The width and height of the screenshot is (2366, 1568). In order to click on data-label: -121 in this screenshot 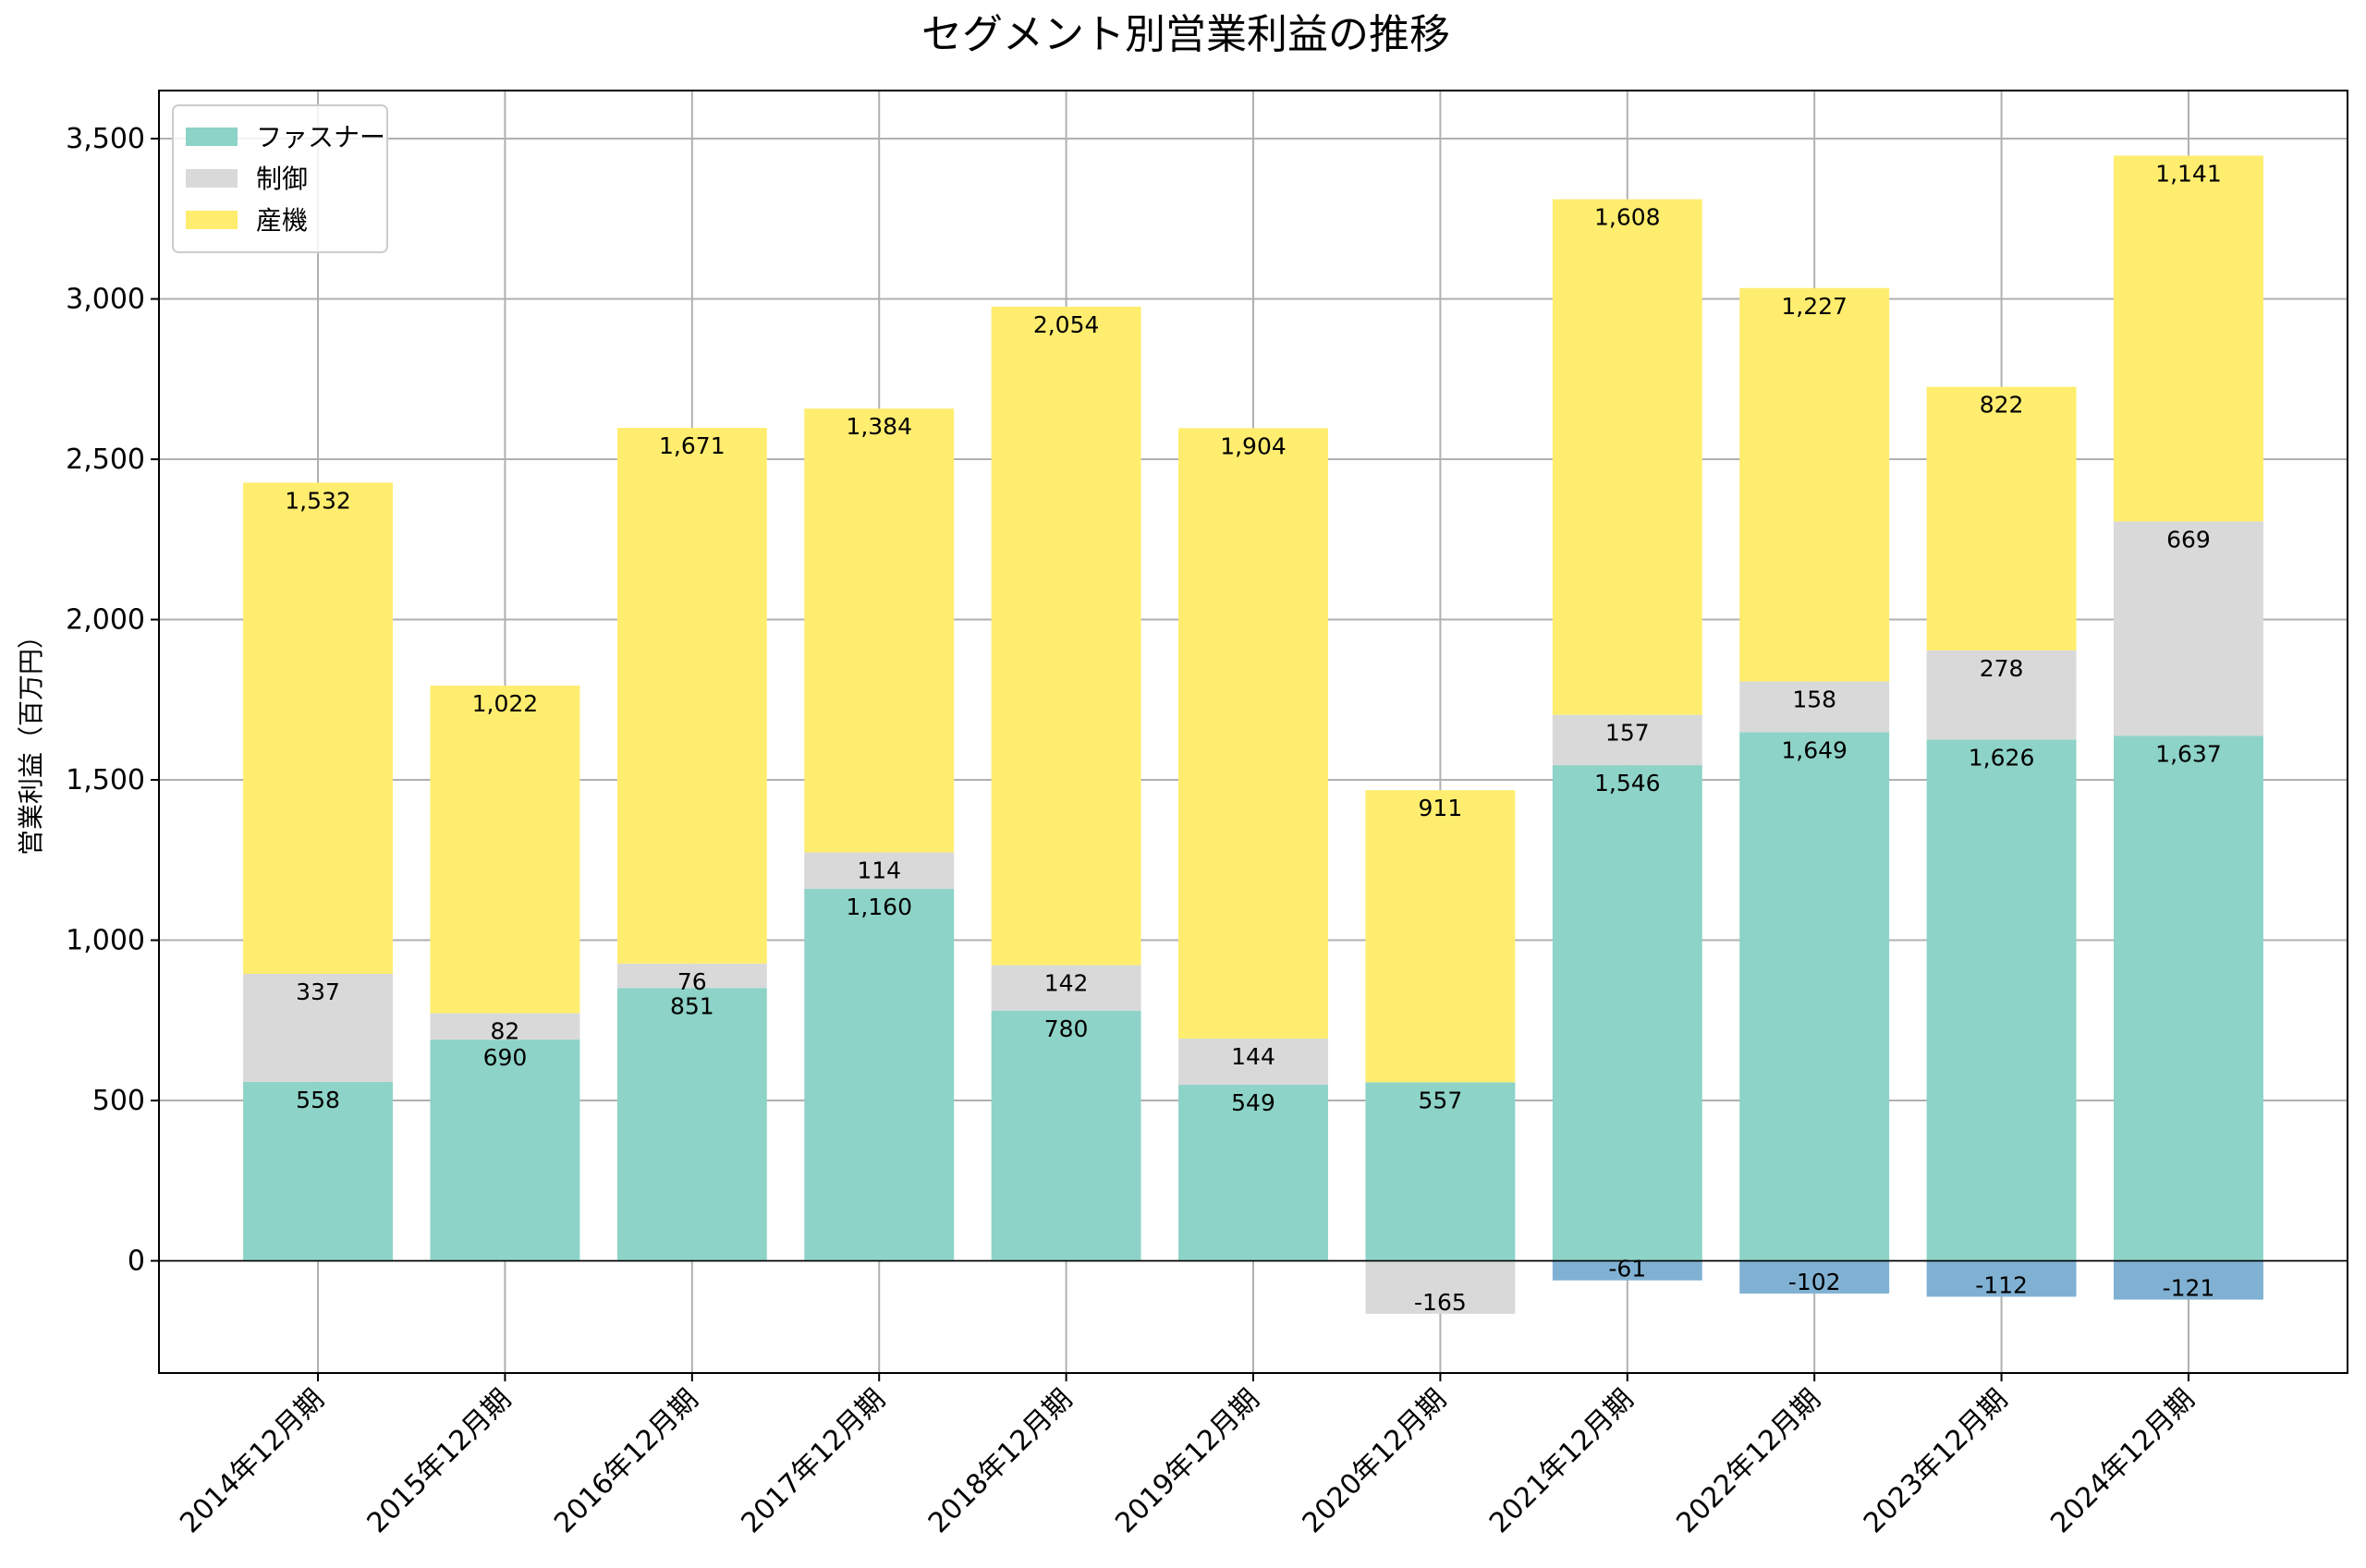, I will do `click(2189, 1288)`.